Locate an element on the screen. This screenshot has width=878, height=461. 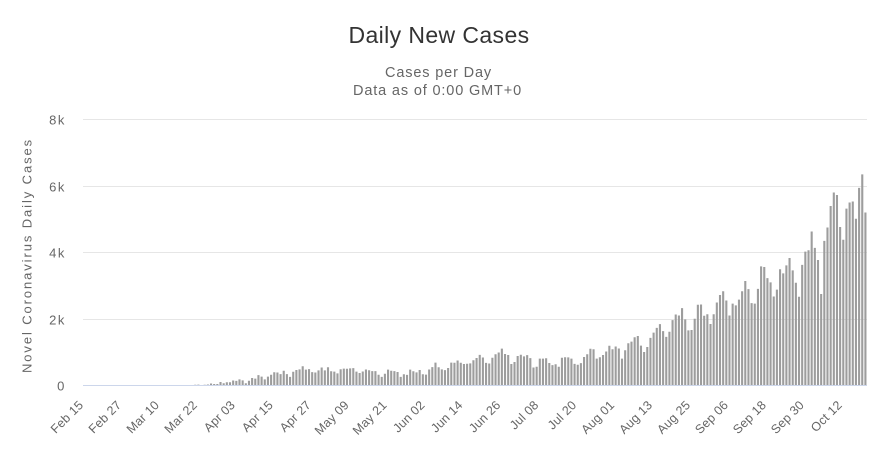
svg-text: 0 is located at coordinates (61, 386).